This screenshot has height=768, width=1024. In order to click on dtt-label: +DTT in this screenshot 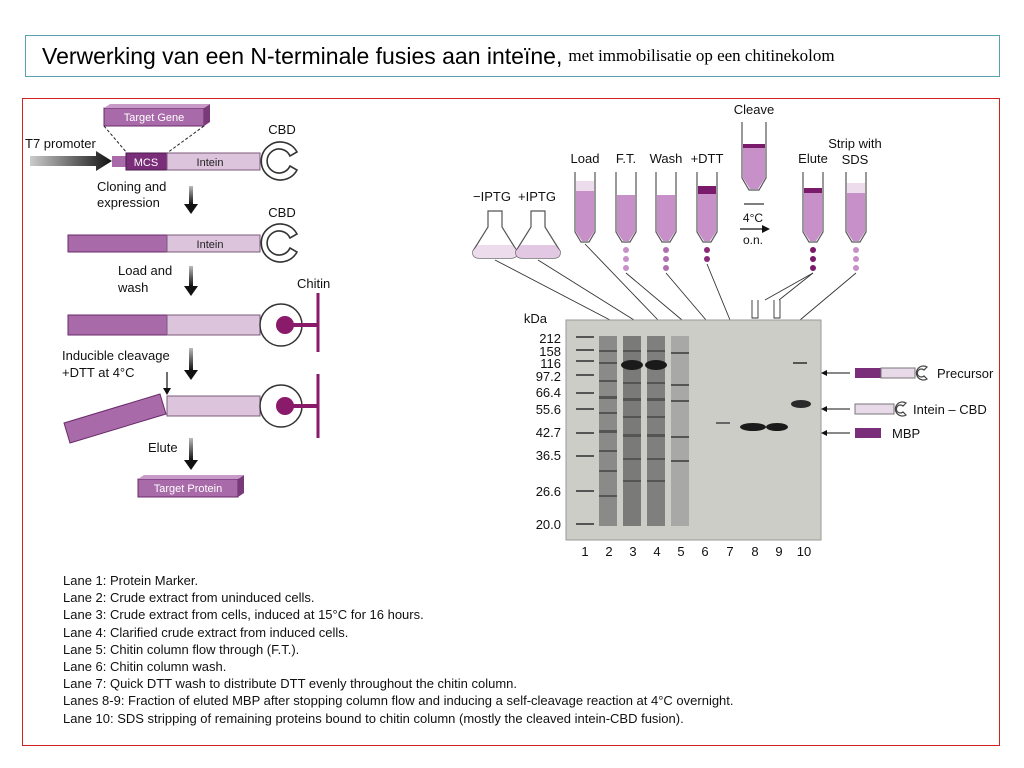, I will do `click(707, 158)`.